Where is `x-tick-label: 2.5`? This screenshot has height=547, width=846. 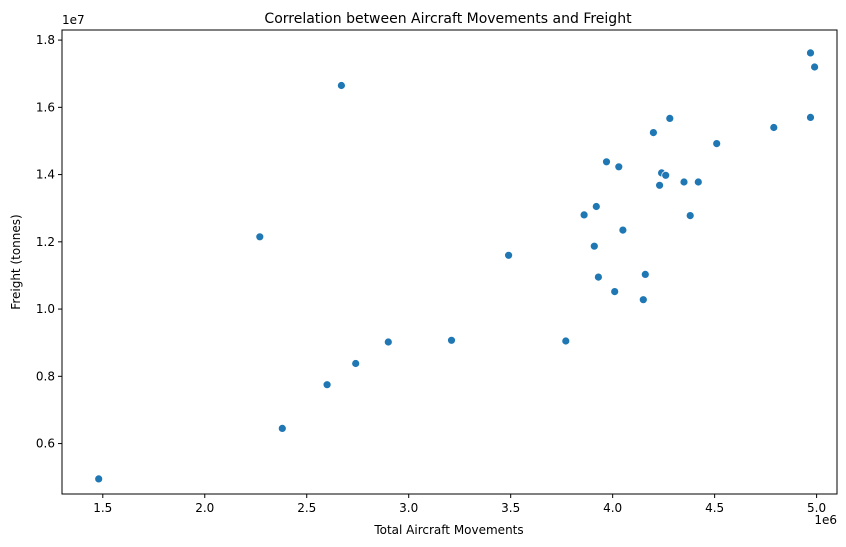 x-tick-label: 2.5 is located at coordinates (306, 508).